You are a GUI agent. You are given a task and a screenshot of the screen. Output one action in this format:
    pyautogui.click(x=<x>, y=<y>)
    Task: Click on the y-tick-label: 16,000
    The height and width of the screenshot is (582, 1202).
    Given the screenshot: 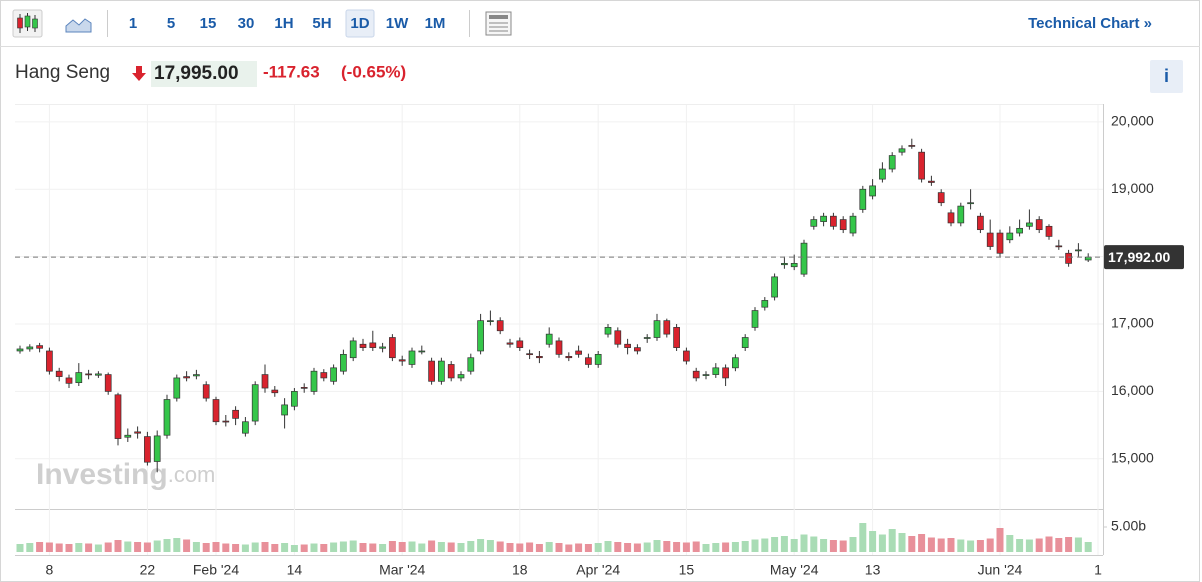 What is the action you would take?
    pyautogui.click(x=1132, y=390)
    